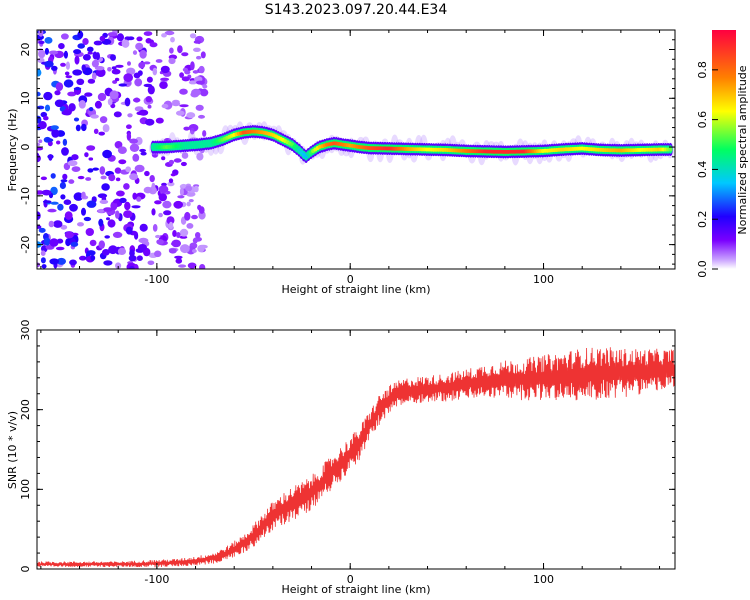 This screenshot has height=600, width=750. Describe the element at coordinates (156, 279) in the screenshot. I see `x-tick-label: -100` at that location.